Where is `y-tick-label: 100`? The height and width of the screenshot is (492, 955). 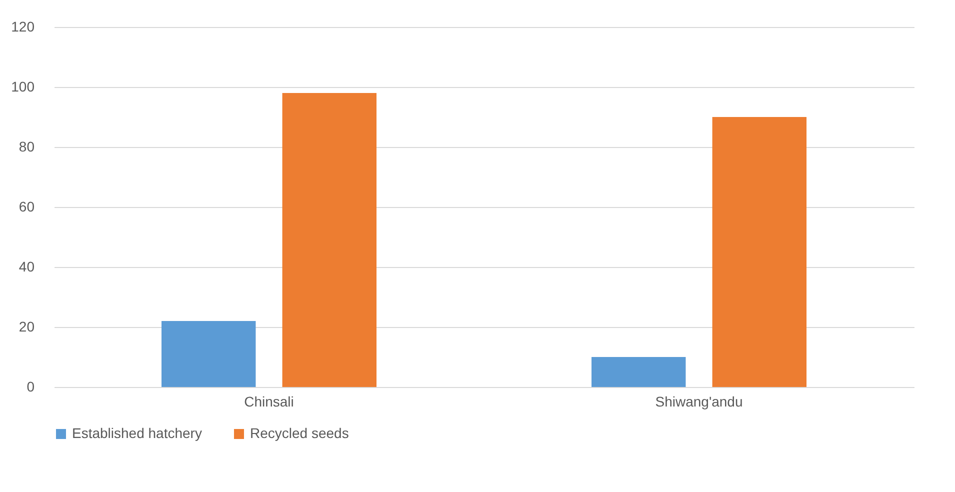
y-tick-label: 100 is located at coordinates (23, 86).